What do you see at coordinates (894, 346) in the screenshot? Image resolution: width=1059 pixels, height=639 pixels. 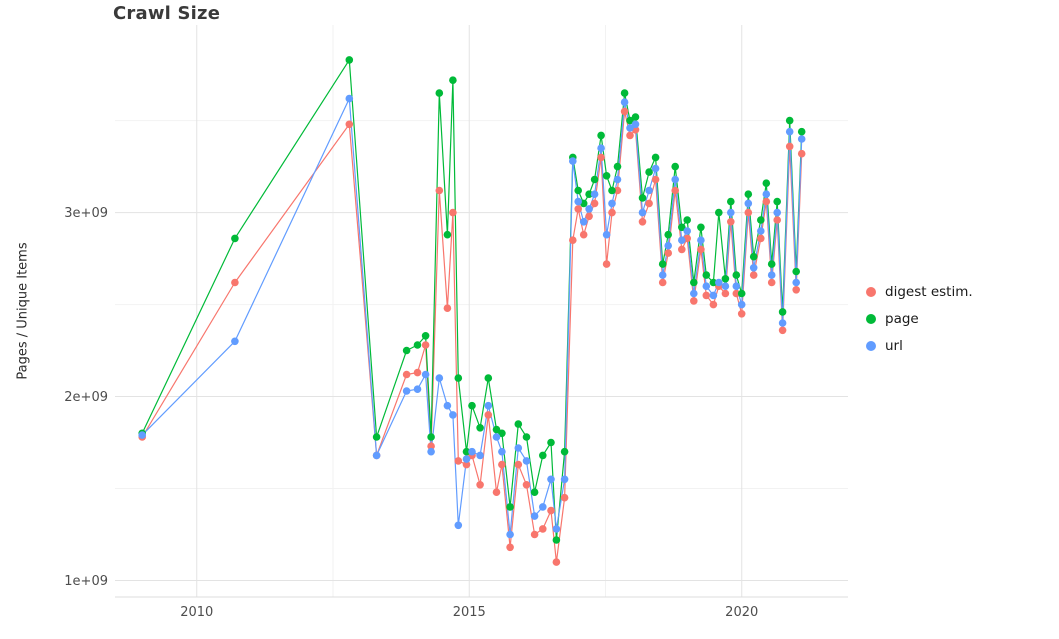 I see `legend-label-url: url` at bounding box center [894, 346].